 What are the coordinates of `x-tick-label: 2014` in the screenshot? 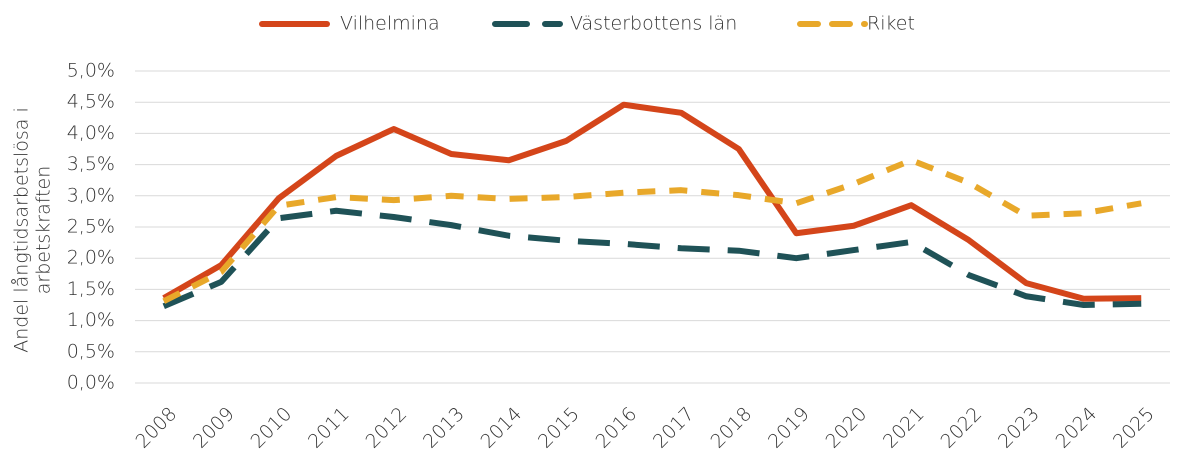 It's located at (501, 426).